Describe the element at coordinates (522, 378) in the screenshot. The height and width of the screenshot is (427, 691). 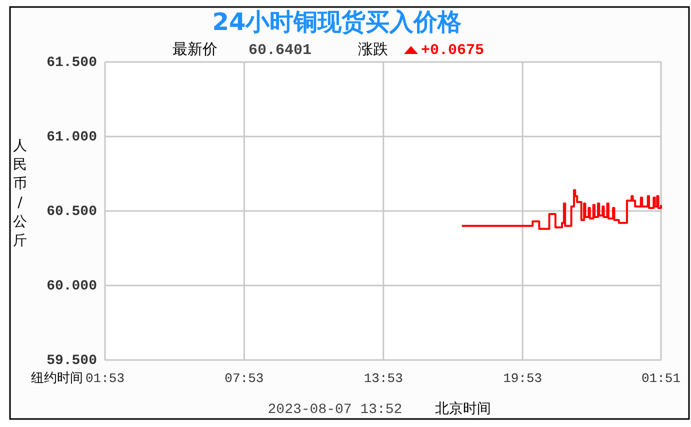
I see `x-tick-label: 19:53` at that location.